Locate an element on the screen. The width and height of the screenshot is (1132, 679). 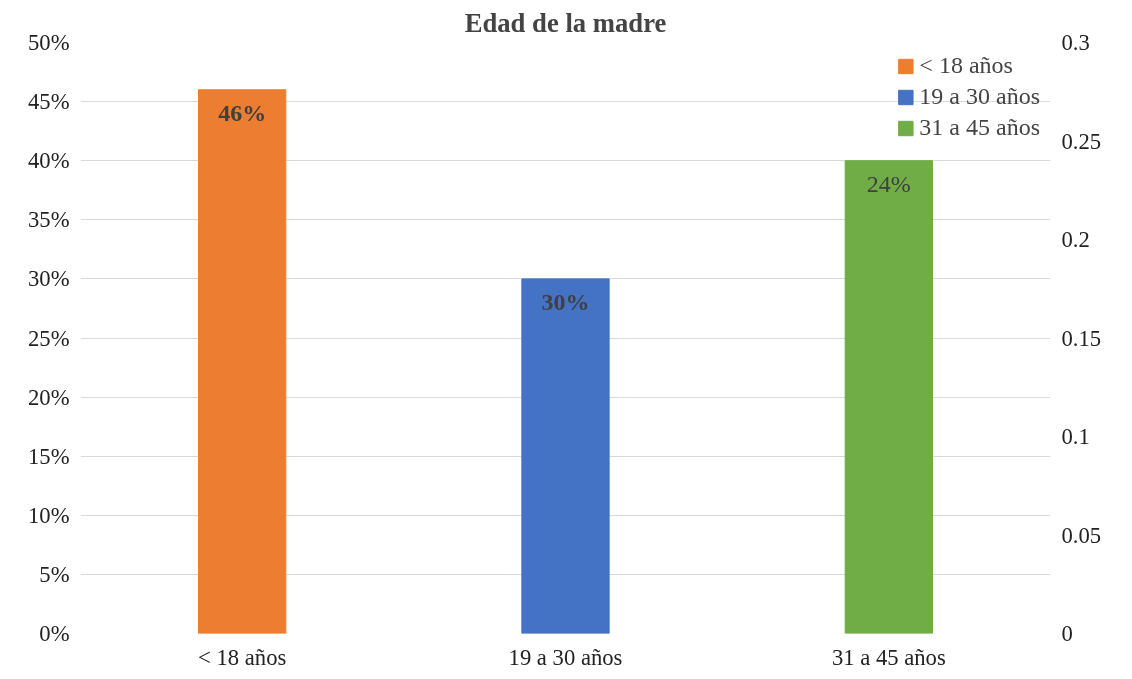
y-tick-label: 40% is located at coordinates (48, 161).